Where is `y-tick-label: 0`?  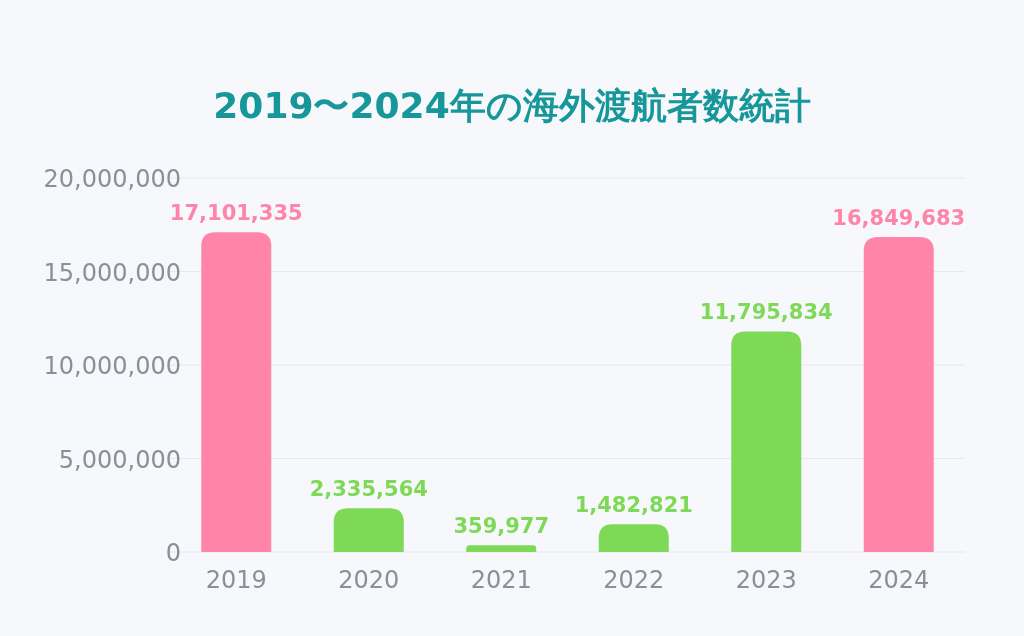 y-tick-label: 0 is located at coordinates (173, 553).